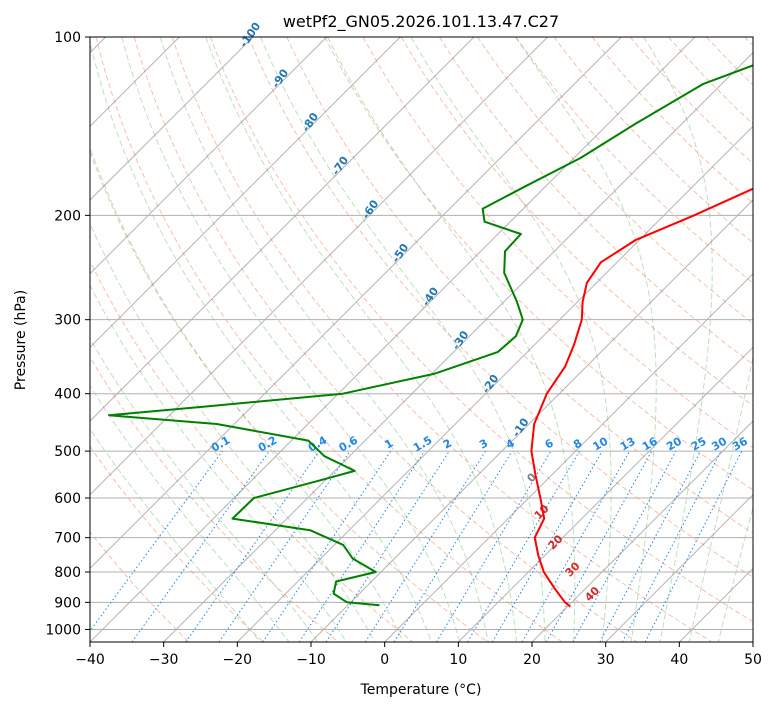  Describe the element at coordinates (421, 22) in the screenshot. I see `chart-title: wetPf2_GN05.2026.101.13.47.C27` at that location.